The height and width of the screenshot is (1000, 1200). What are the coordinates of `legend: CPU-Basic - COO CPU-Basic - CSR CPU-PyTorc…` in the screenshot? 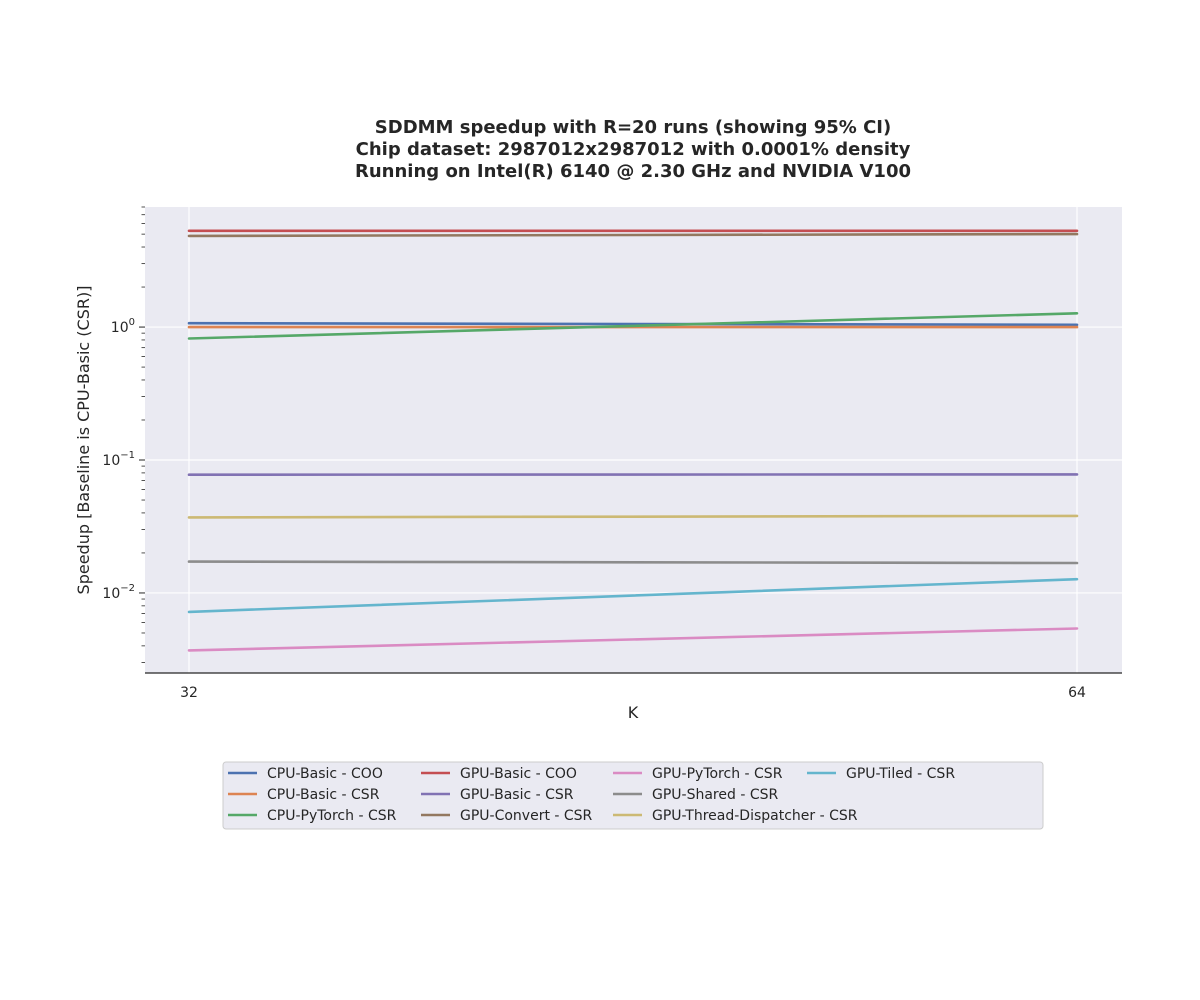 It's located at (633, 795).